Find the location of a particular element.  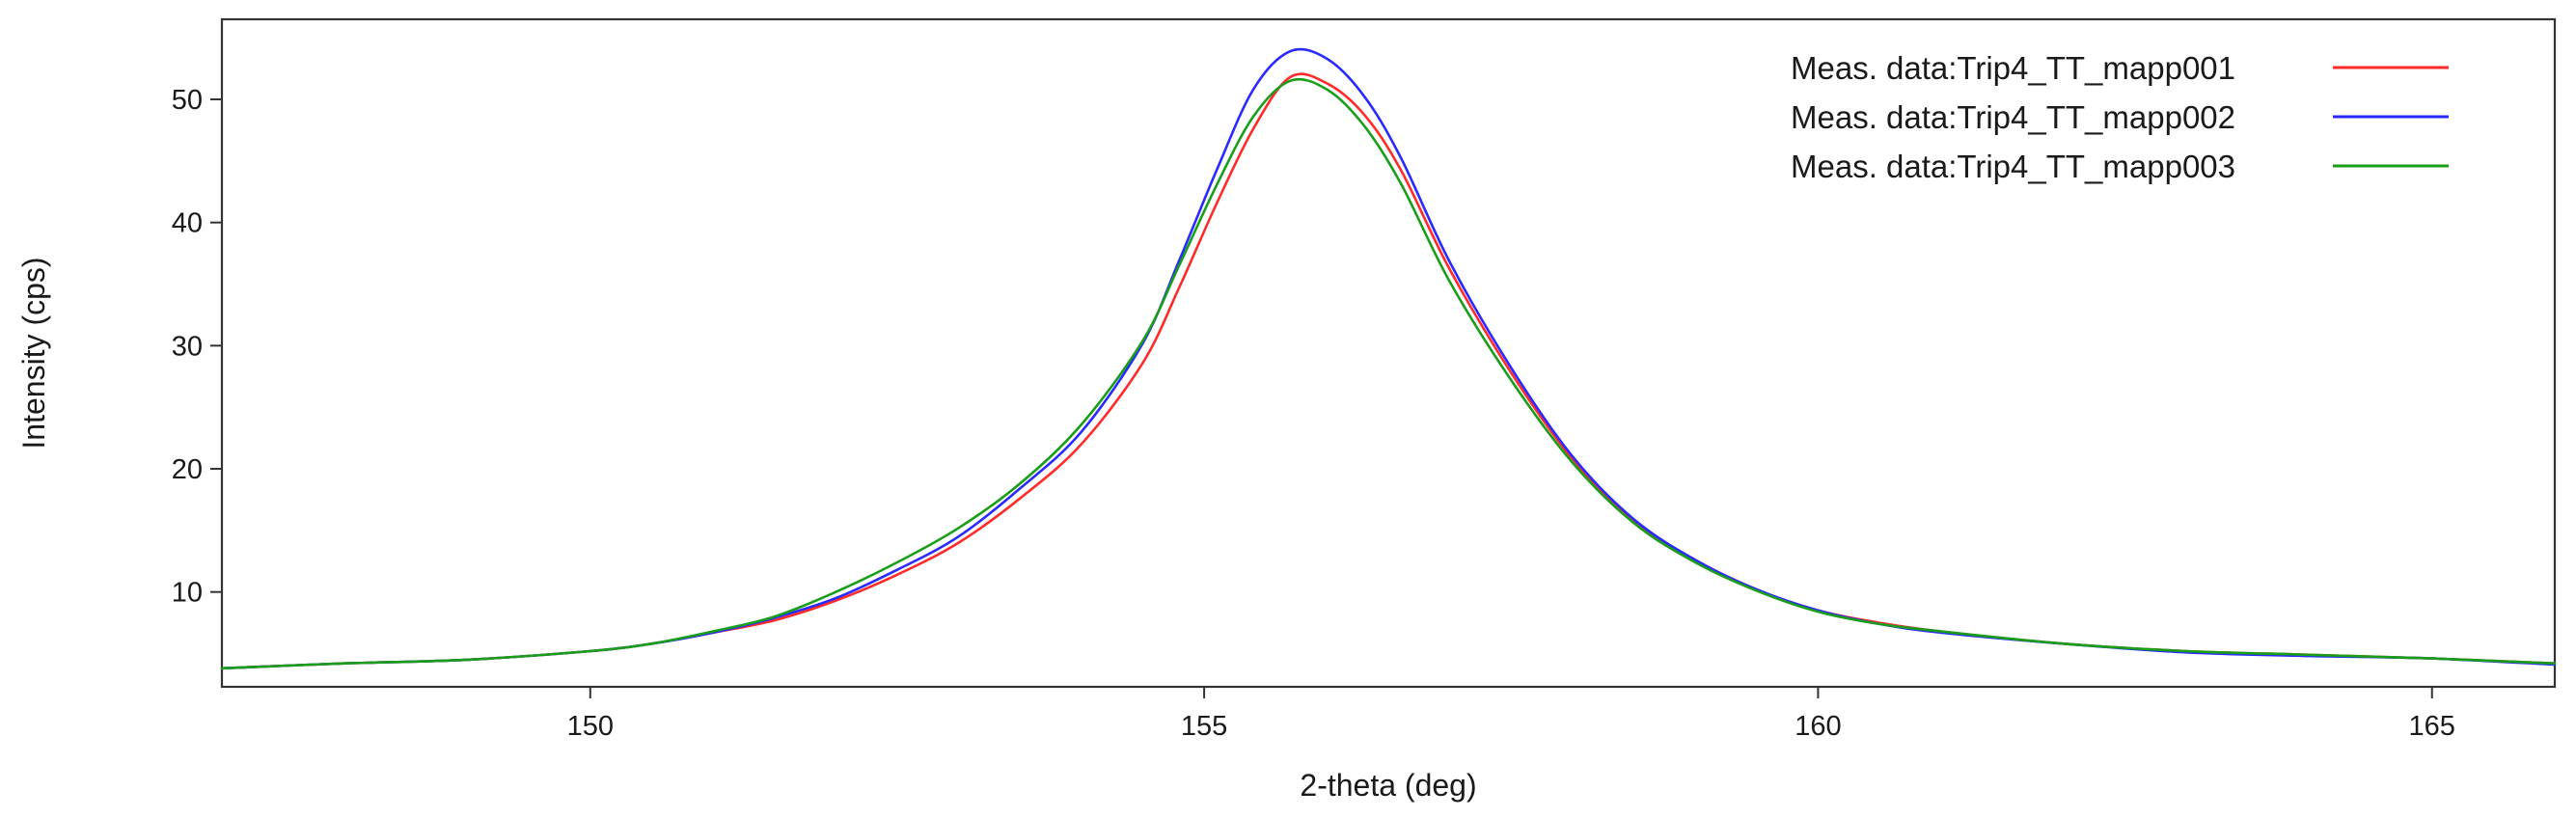

y-tick-label: 40 is located at coordinates (187, 223).